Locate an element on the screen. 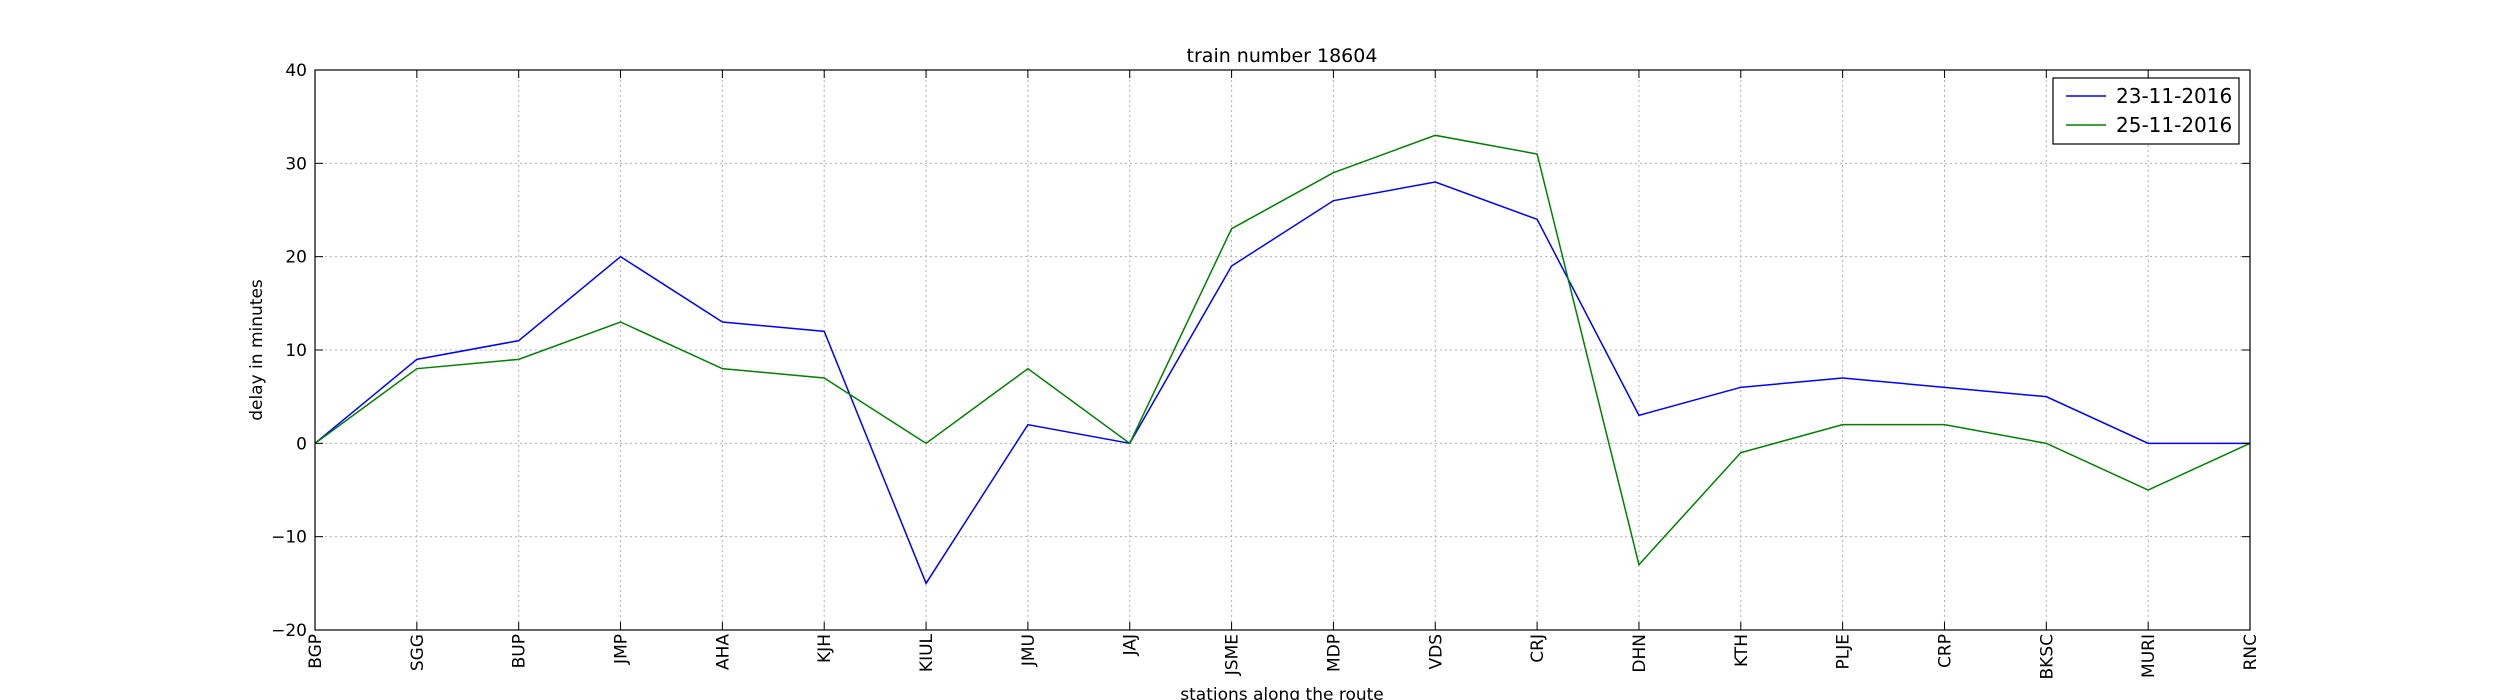 The width and height of the screenshot is (2500, 700). x-tick-label: CRP is located at coordinates (1945, 651).